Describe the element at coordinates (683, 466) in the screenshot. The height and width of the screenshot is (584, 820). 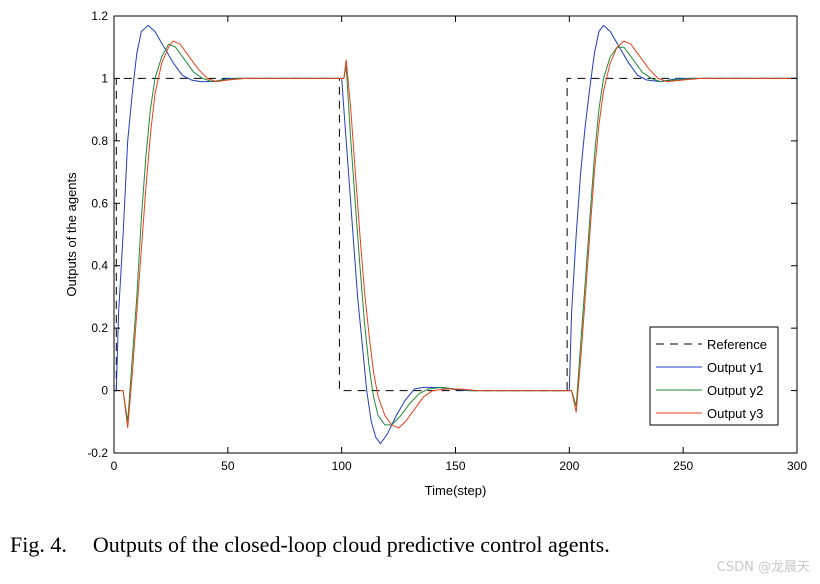
I see `x-tick-label: 250` at that location.